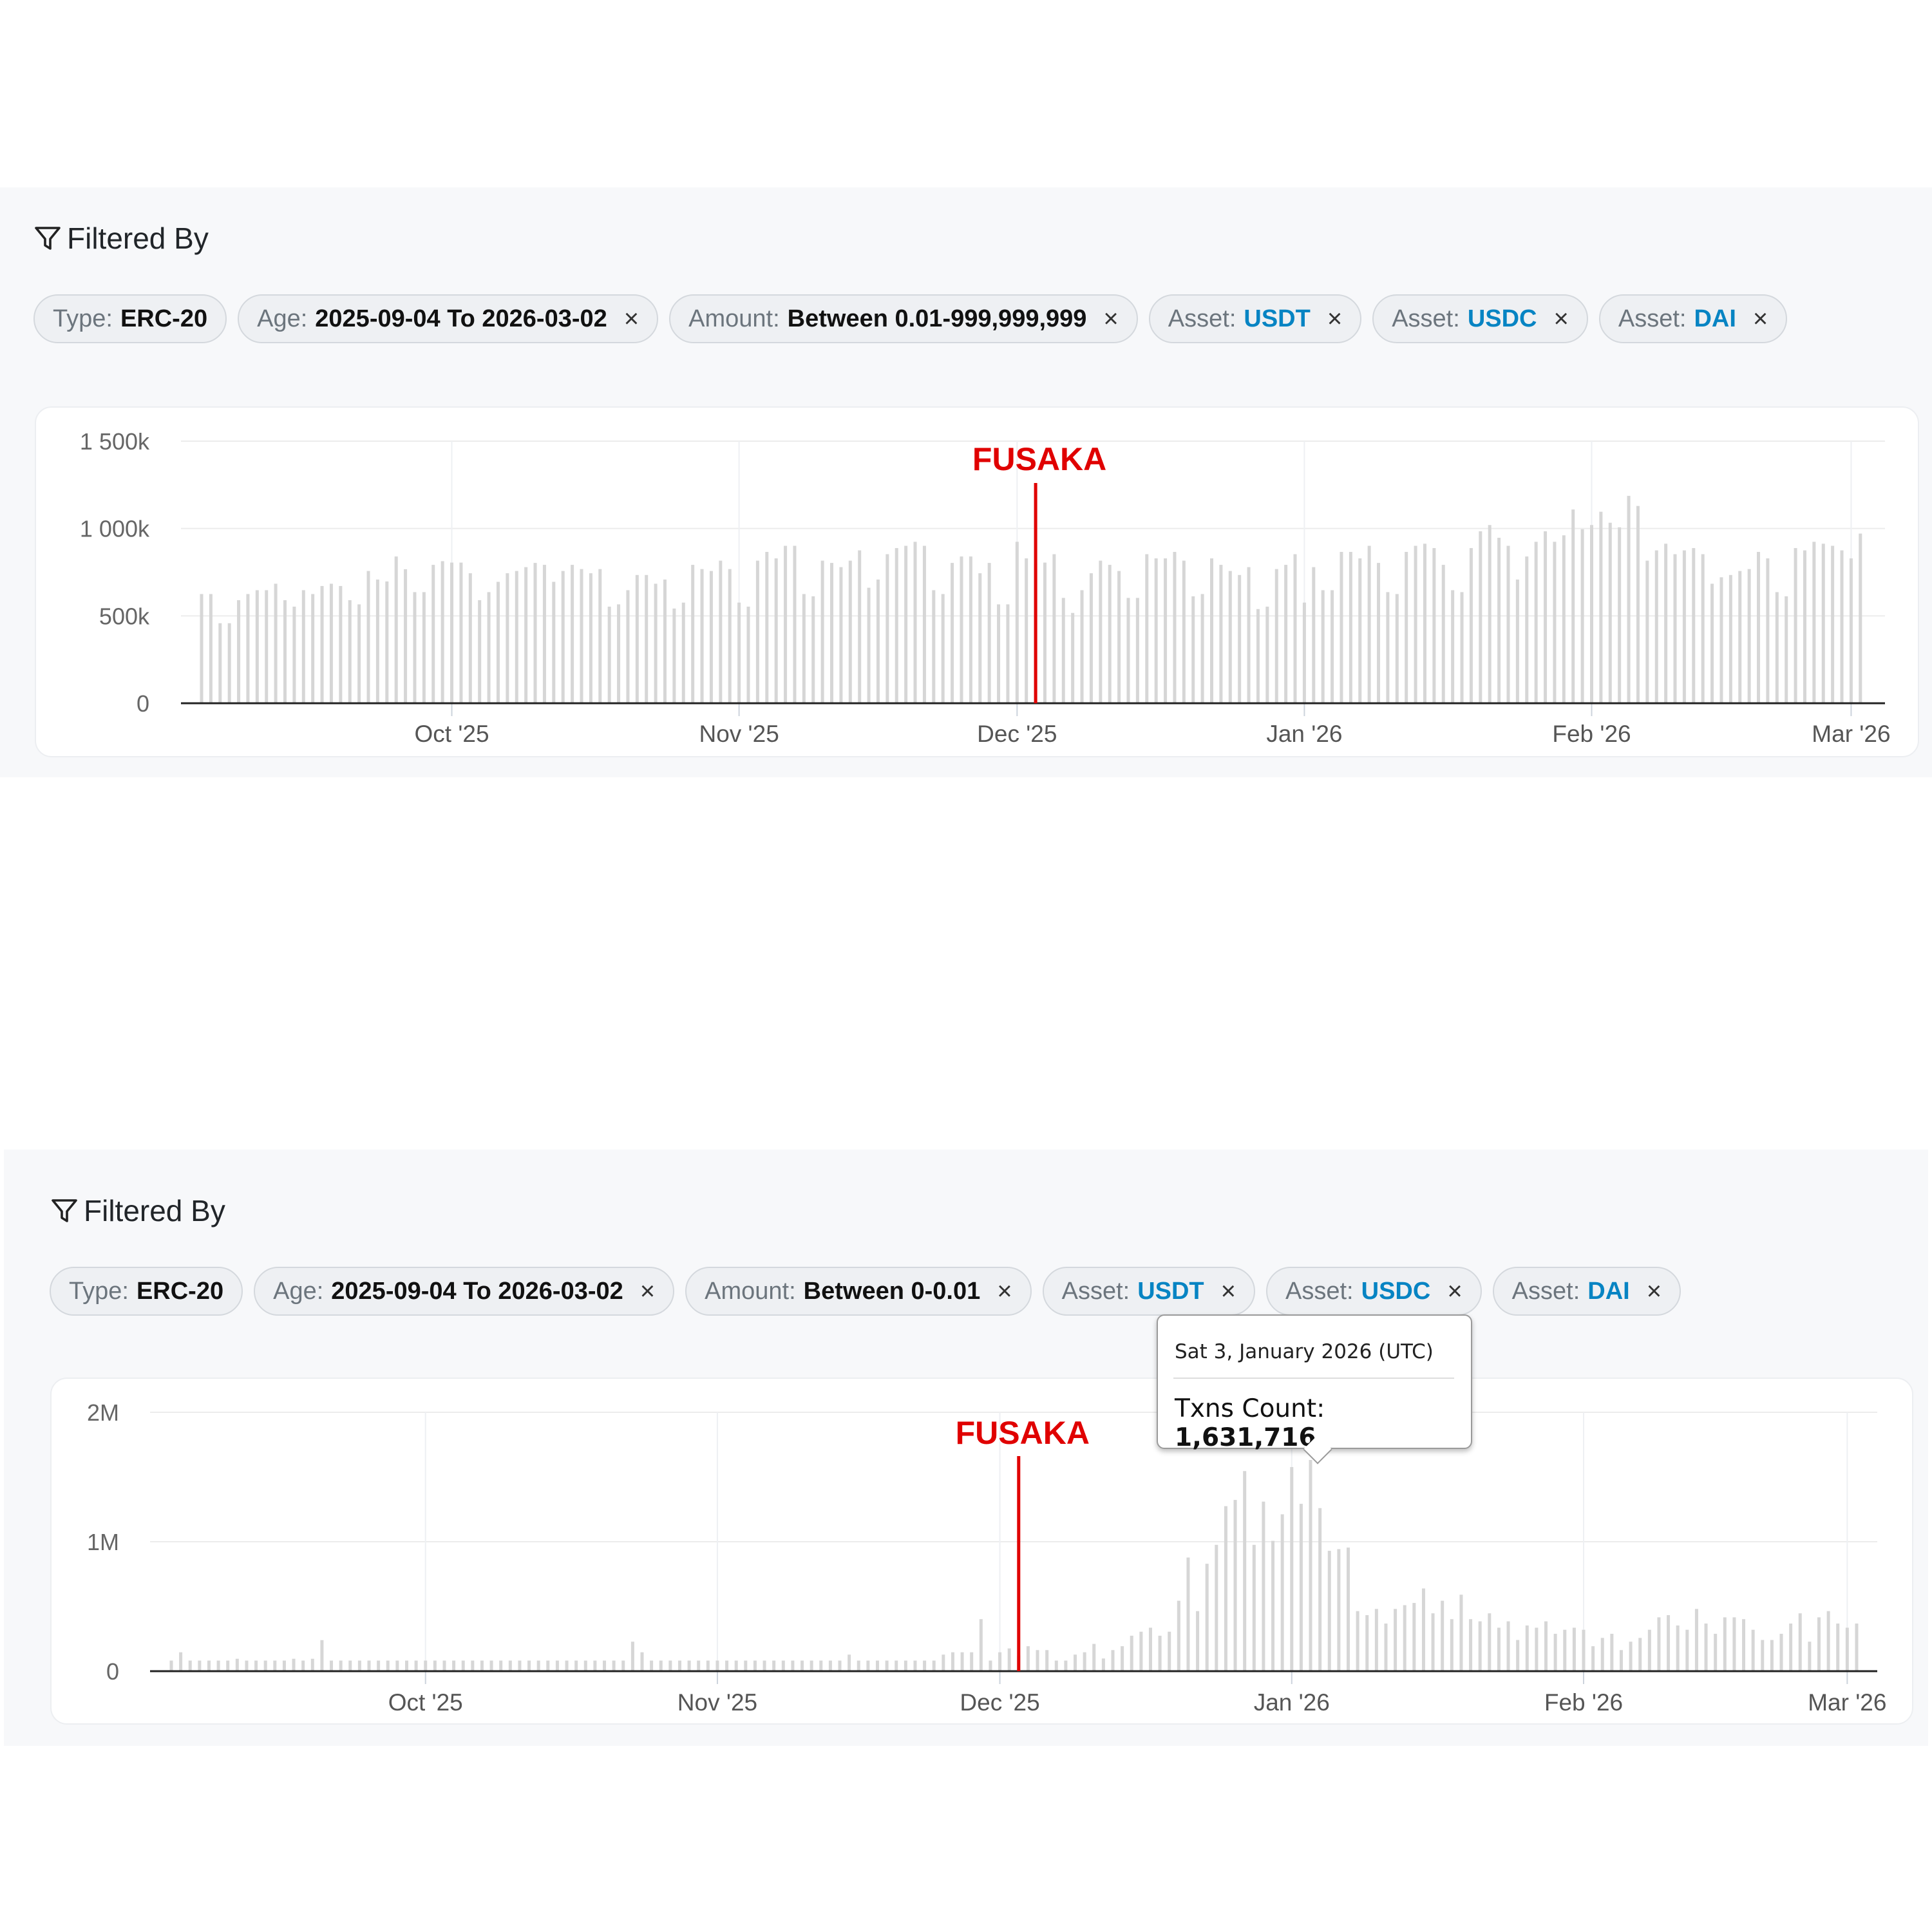 The image size is (1932, 1932). I want to click on filter-chip-type: Type: ERC-20, so click(130, 318).